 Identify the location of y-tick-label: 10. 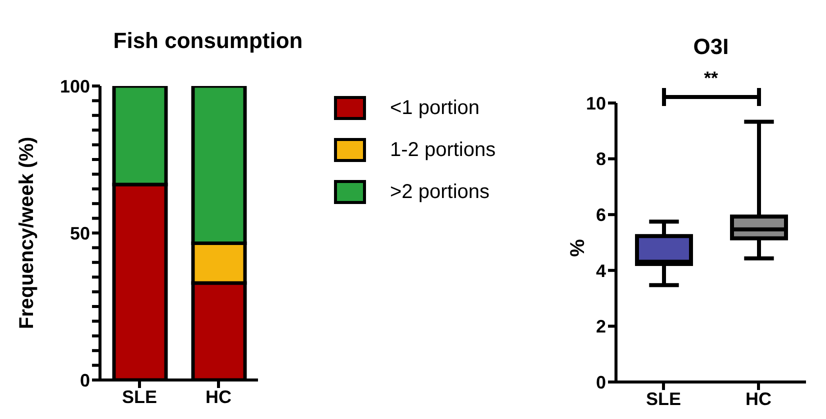
(596, 103).